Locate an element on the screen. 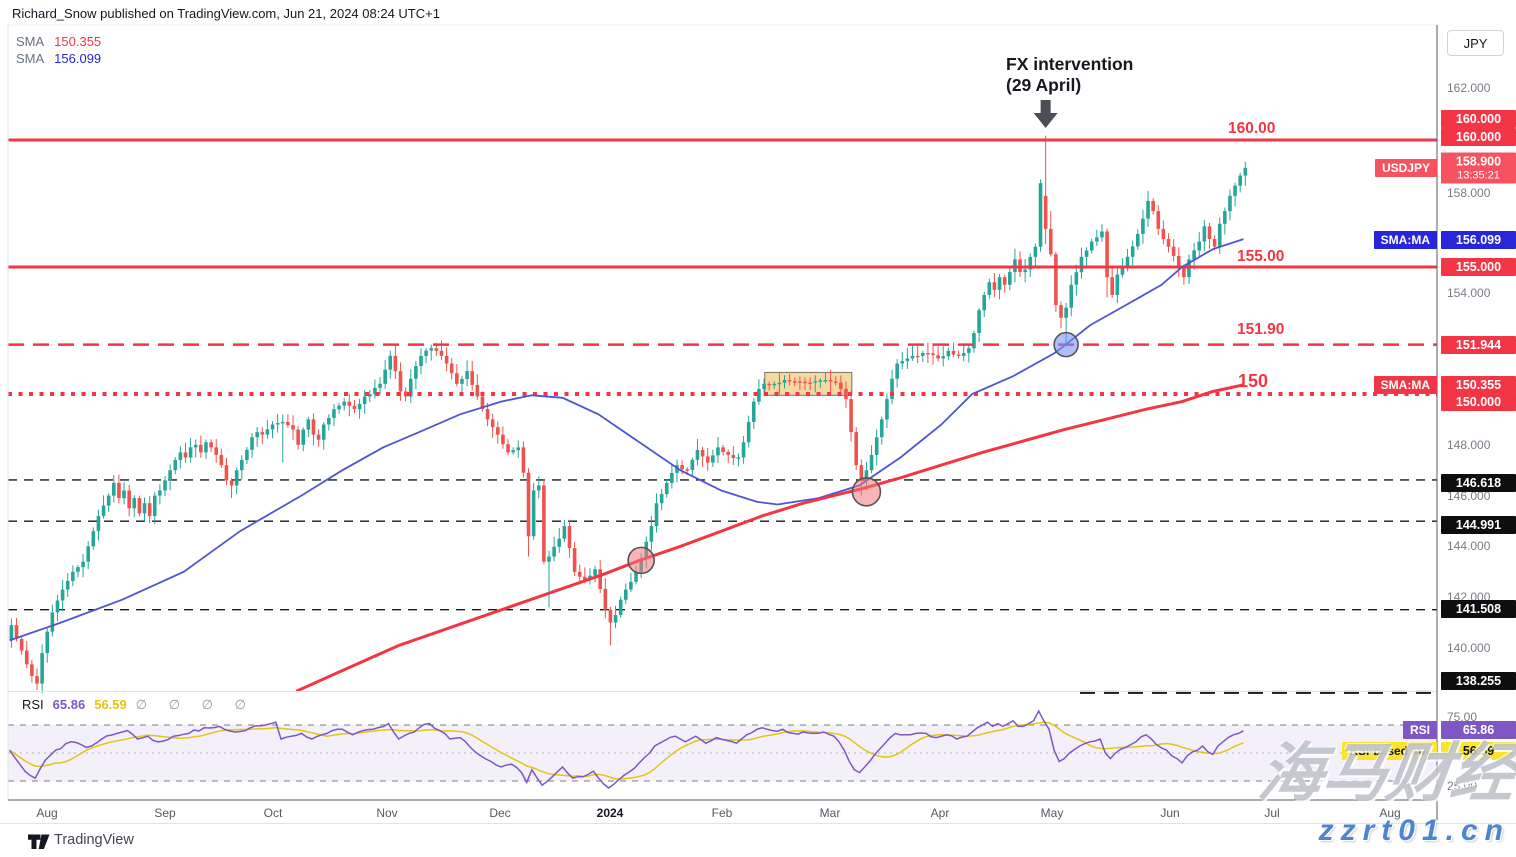 This screenshot has height=857, width=1516. fx-intervention-annotation: FX intervention (29 April) is located at coordinates (1069, 75).